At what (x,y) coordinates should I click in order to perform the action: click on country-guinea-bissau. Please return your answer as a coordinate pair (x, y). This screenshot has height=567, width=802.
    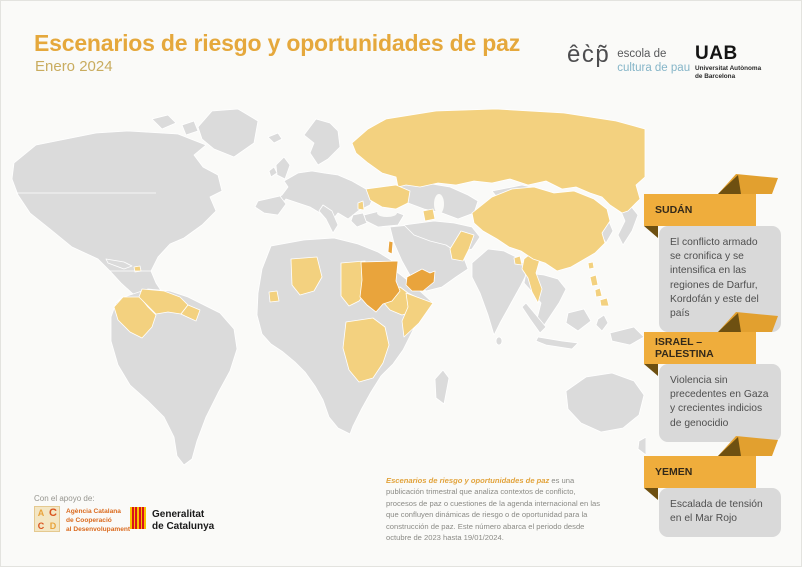
    Looking at the image, I should click on (274, 296).